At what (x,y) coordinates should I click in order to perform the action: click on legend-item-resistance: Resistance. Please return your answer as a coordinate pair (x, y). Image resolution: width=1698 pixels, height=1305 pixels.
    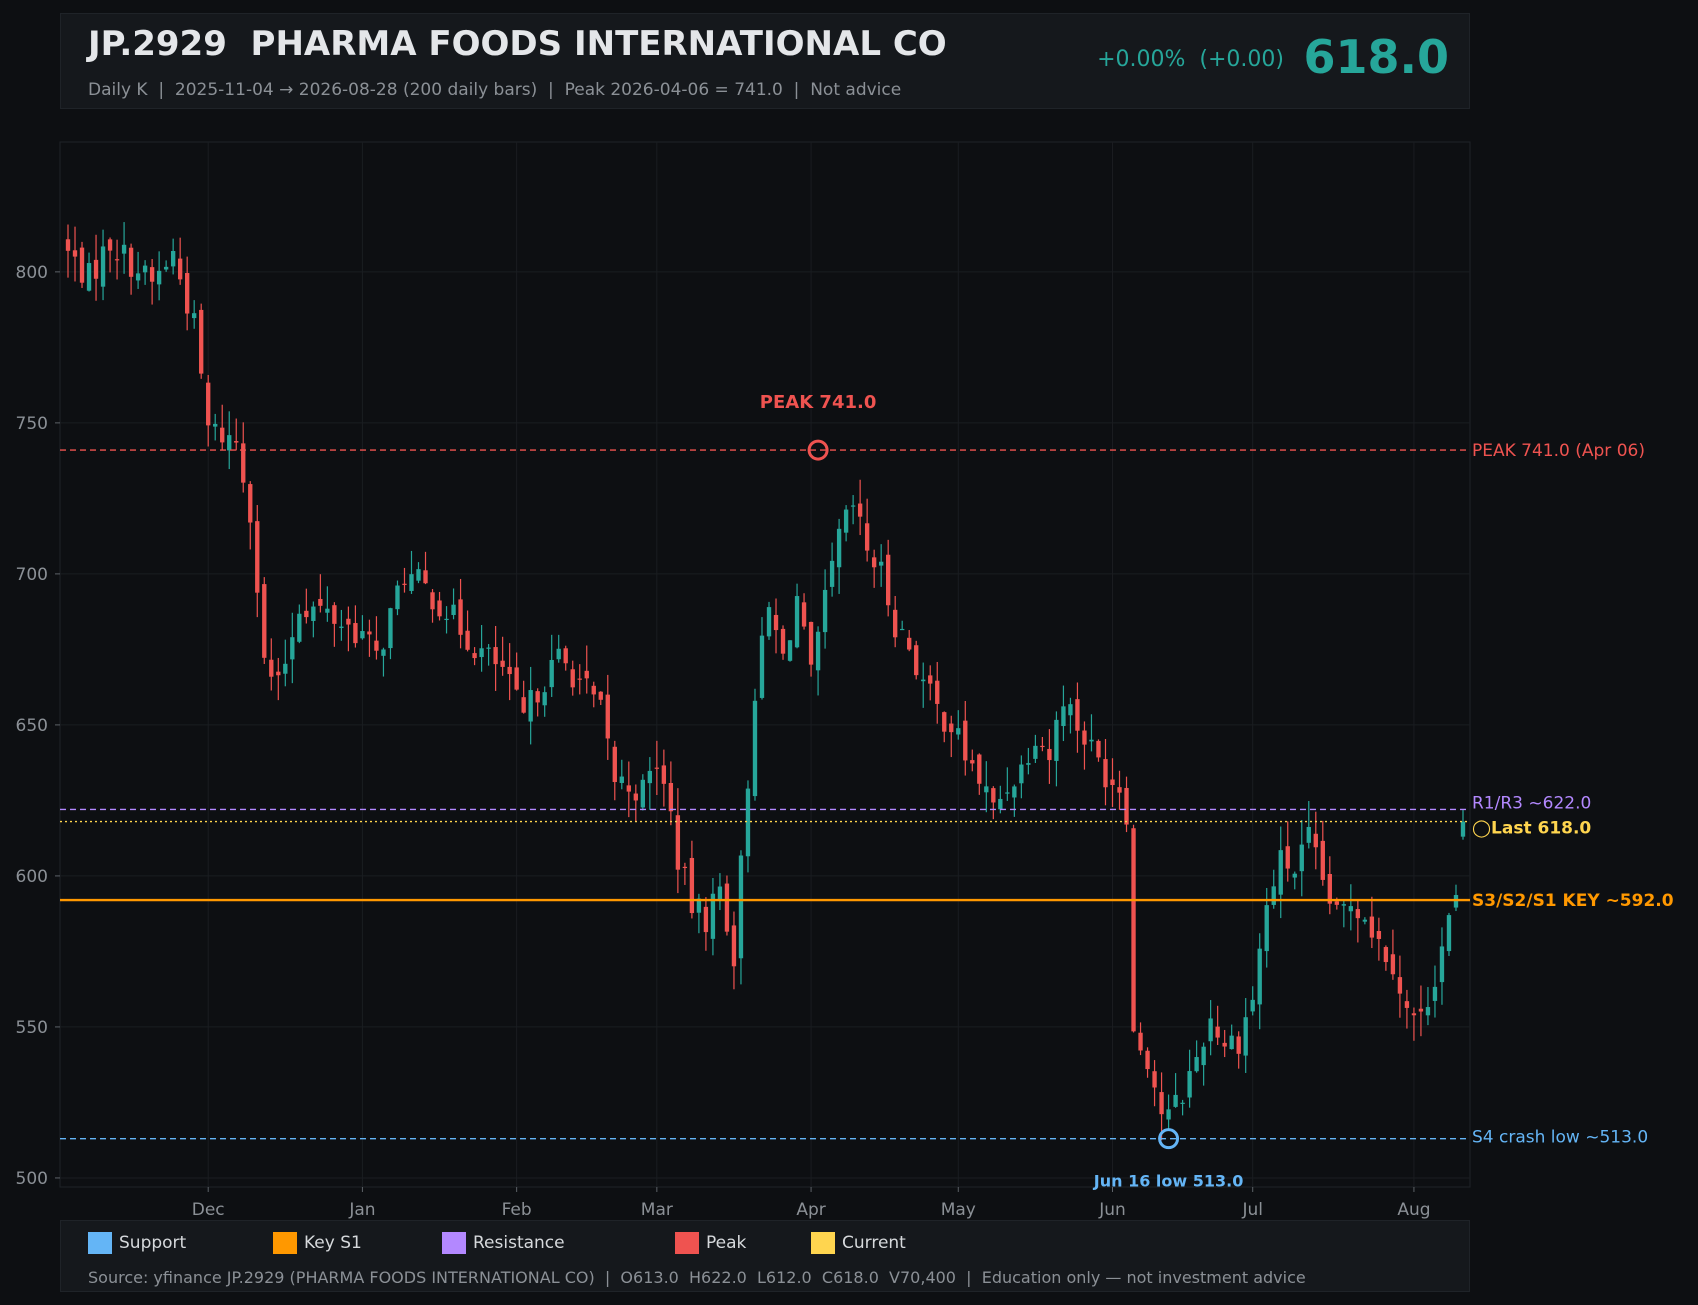
    Looking at the image, I should click on (503, 1243).